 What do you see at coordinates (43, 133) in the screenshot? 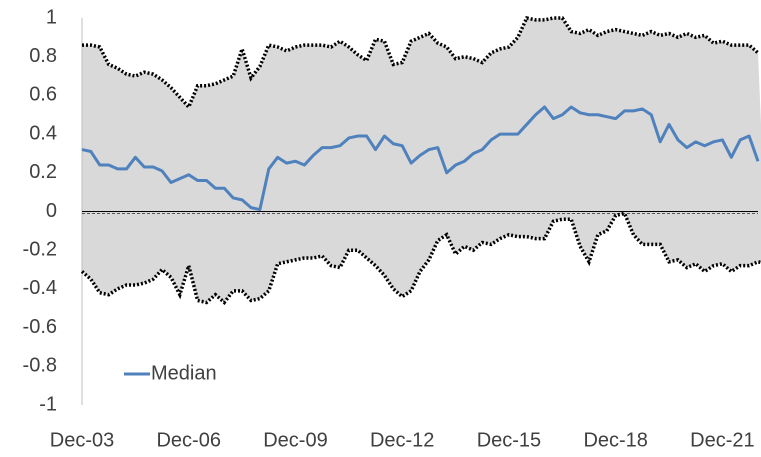
I see `y-tick-label: 0.4` at bounding box center [43, 133].